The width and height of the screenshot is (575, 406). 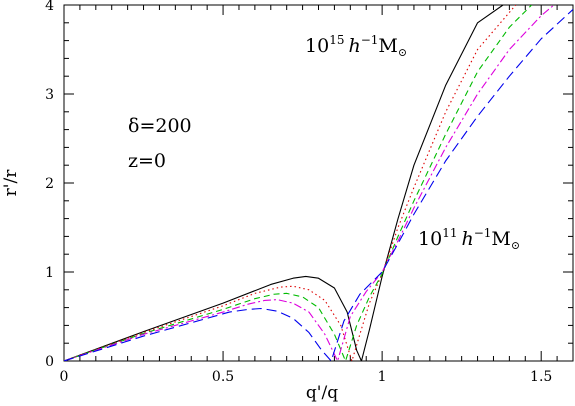 I want to click on high-mass-sun-symbol: ⊙, so click(x=402, y=52).